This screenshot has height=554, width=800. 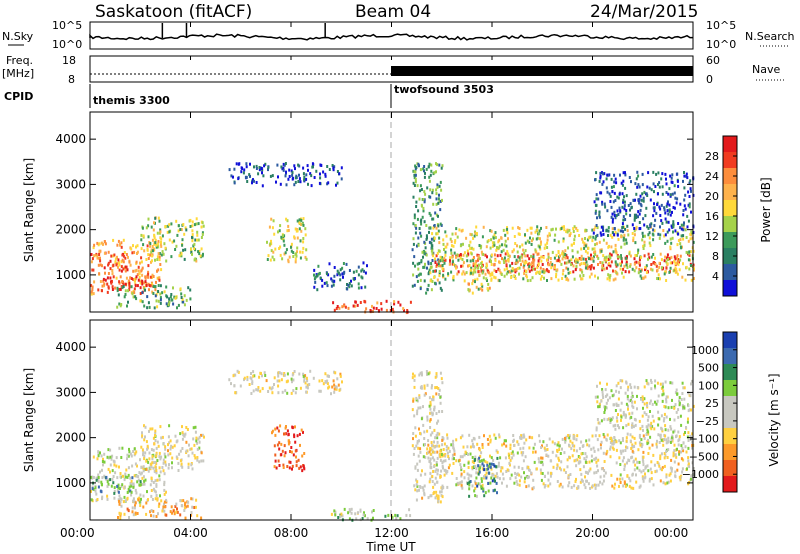 I want to click on power-colorbar-swatch, so click(x=730, y=144).